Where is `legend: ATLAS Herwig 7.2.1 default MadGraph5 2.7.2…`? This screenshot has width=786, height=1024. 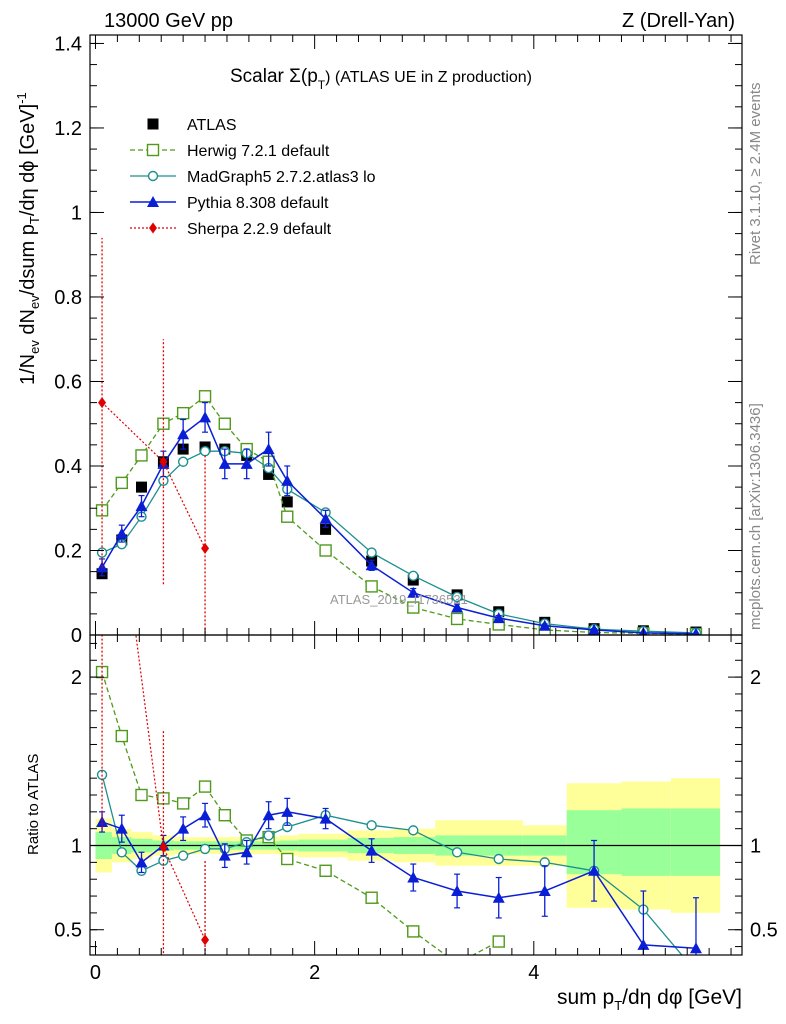
legend: ATLAS Herwig 7.2.1 default MadGraph5 2.7.2… is located at coordinates (253, 177).